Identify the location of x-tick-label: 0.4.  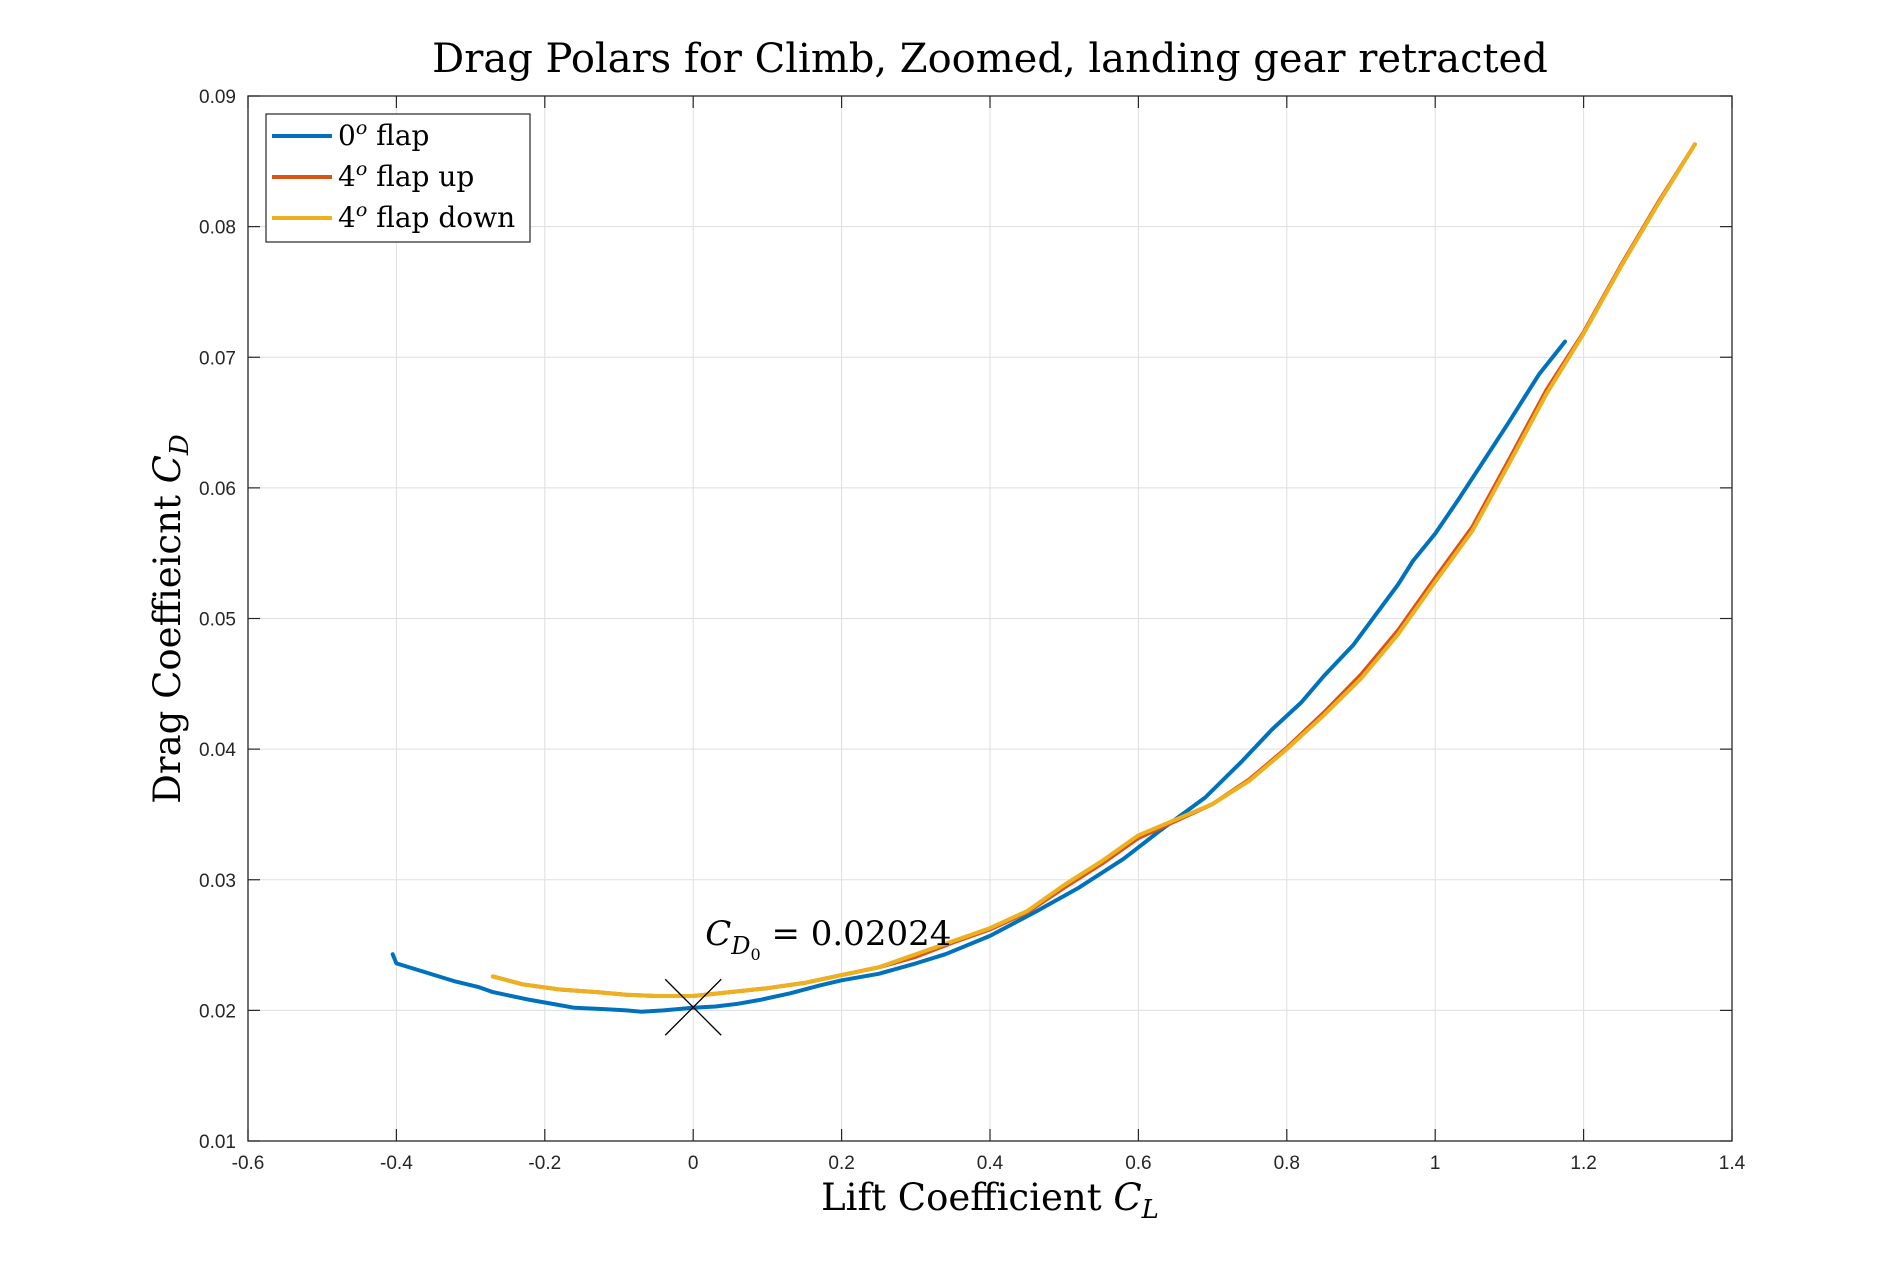
(990, 1163).